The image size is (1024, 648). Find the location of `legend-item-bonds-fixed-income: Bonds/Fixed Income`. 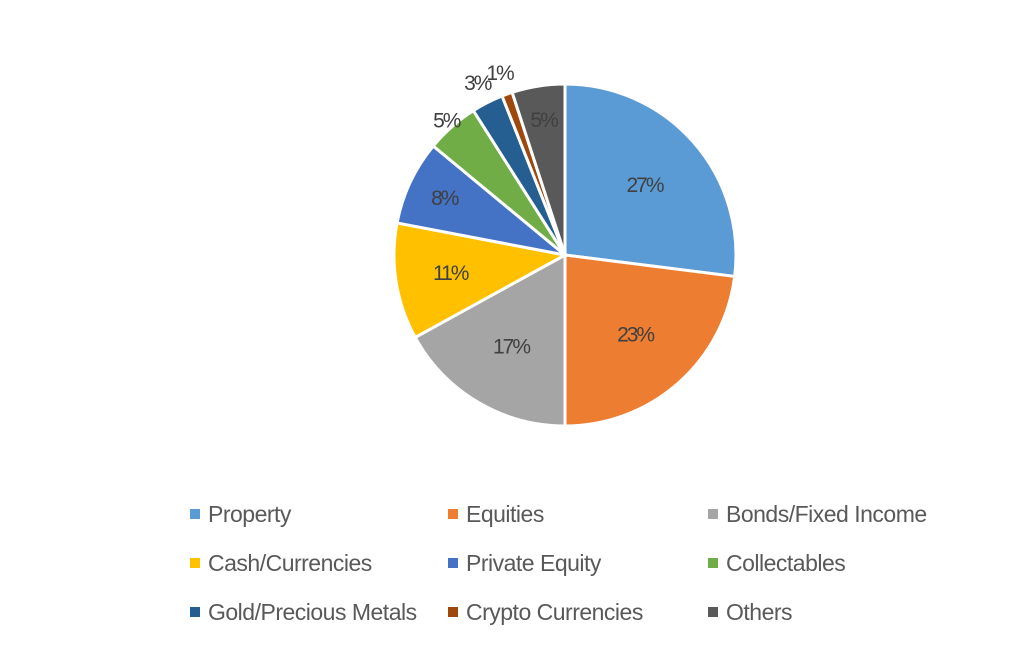

legend-item-bonds-fixed-income: Bonds/Fixed Income is located at coordinates (849, 514).